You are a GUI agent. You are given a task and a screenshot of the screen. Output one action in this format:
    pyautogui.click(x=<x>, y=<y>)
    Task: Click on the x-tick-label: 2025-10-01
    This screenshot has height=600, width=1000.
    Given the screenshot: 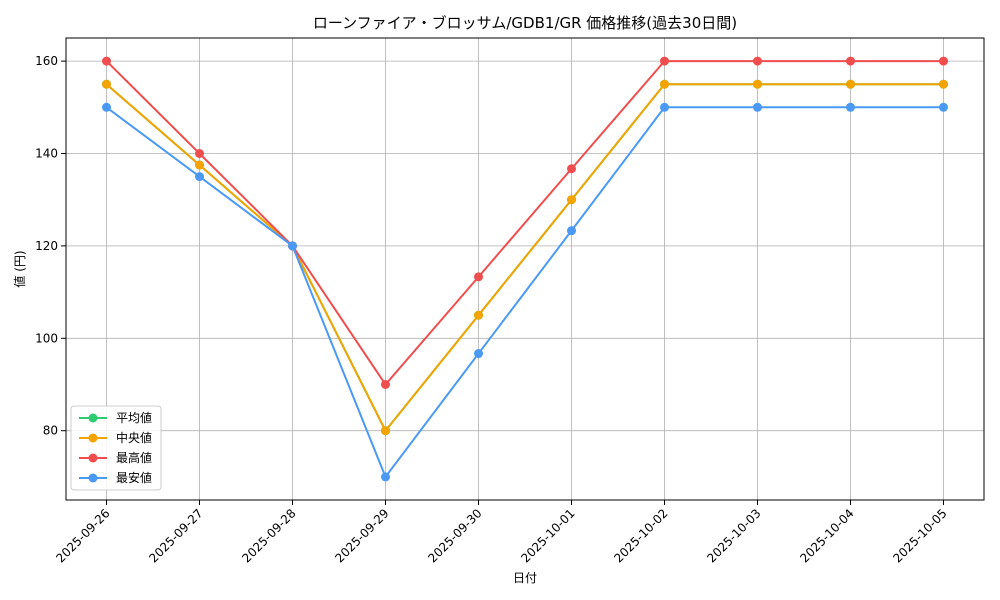 What is the action you would take?
    pyautogui.click(x=547, y=535)
    